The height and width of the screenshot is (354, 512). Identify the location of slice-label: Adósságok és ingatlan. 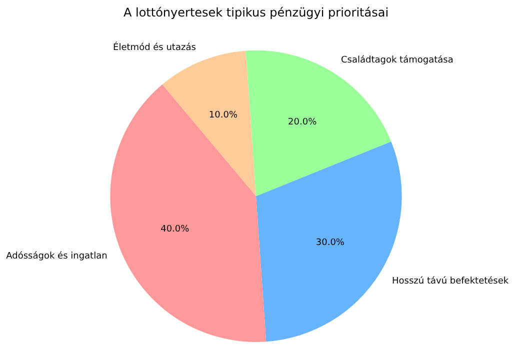
(57, 256).